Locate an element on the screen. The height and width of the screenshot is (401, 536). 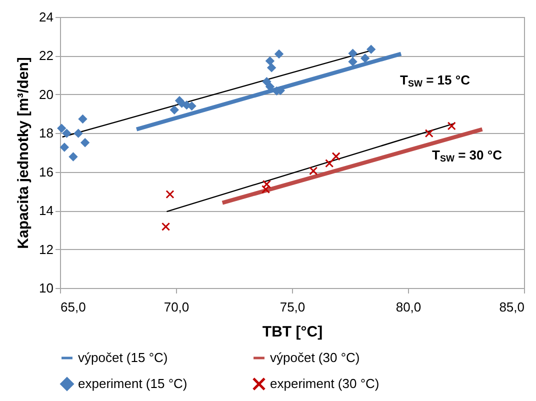
x-tick-label: 70,0 is located at coordinates (177, 307).